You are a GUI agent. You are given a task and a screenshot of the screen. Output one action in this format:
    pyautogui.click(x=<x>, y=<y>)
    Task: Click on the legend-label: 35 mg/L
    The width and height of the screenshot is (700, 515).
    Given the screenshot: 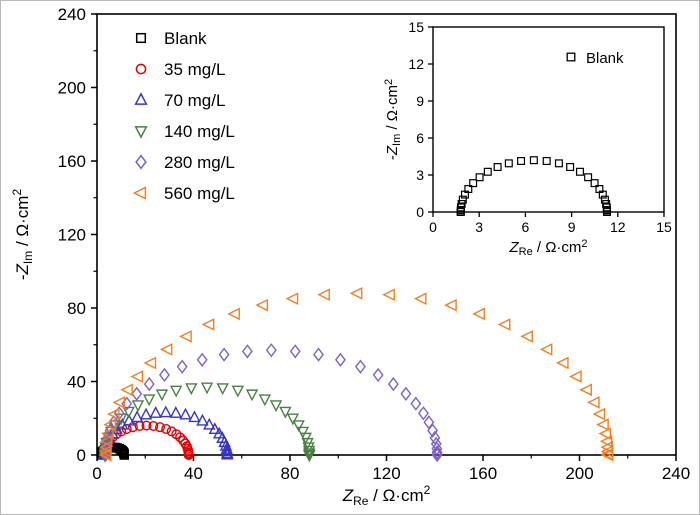 What is the action you would take?
    pyautogui.click(x=194, y=69)
    